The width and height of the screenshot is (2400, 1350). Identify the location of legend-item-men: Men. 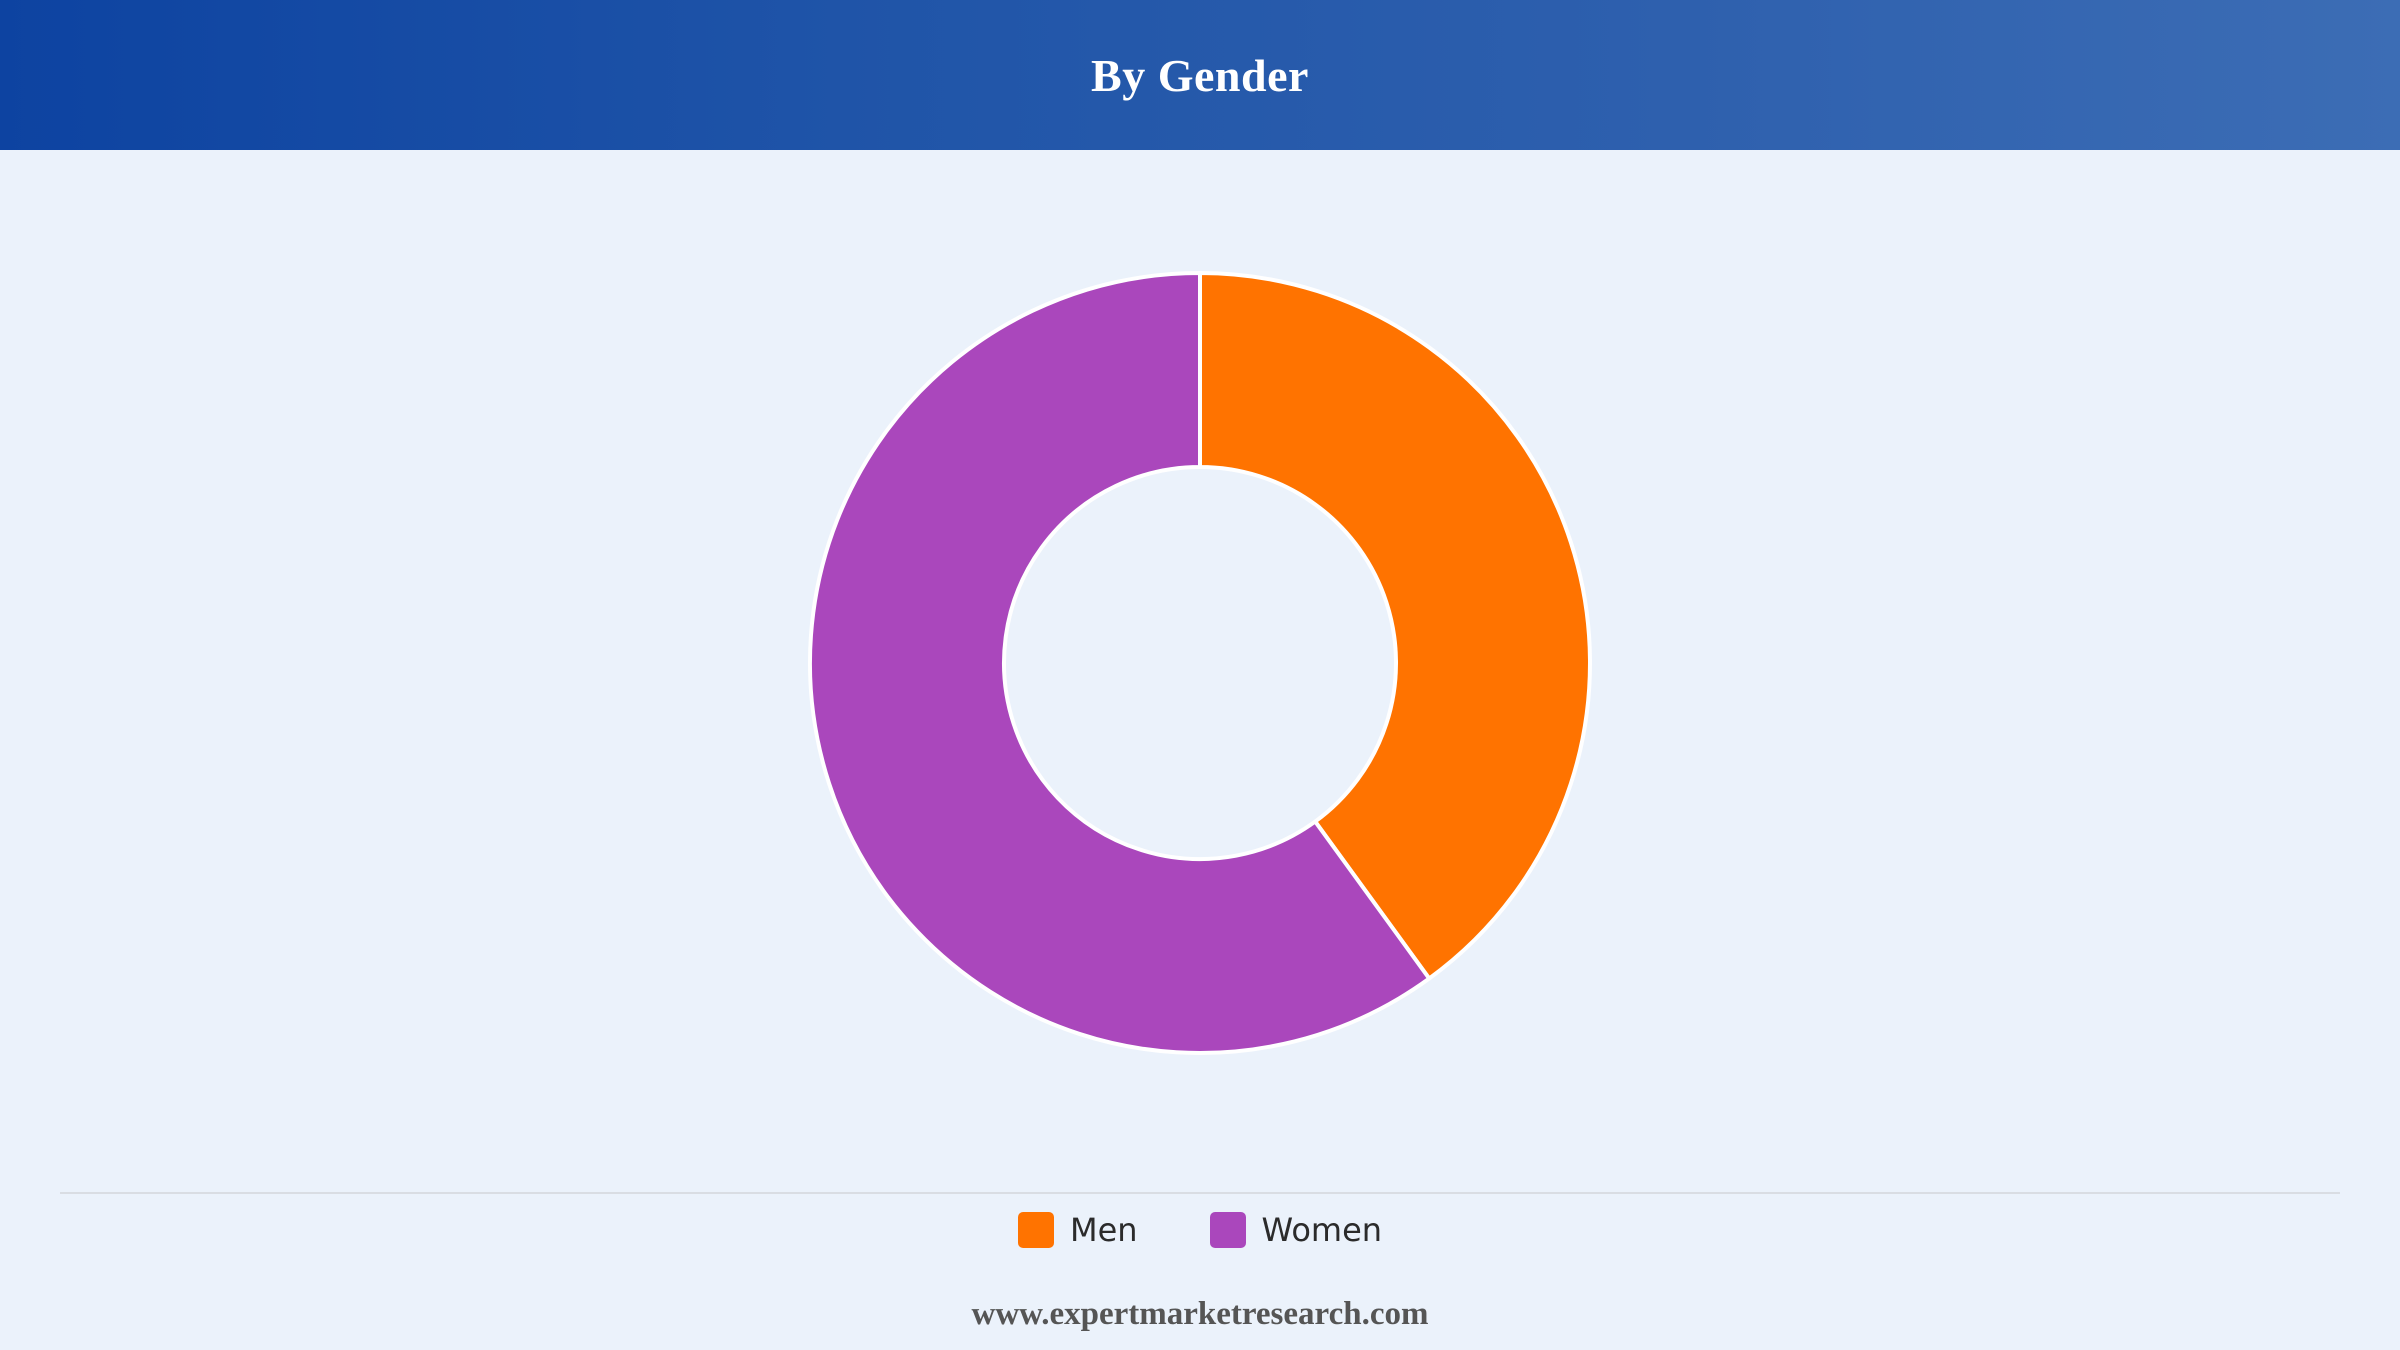
(1077, 1230).